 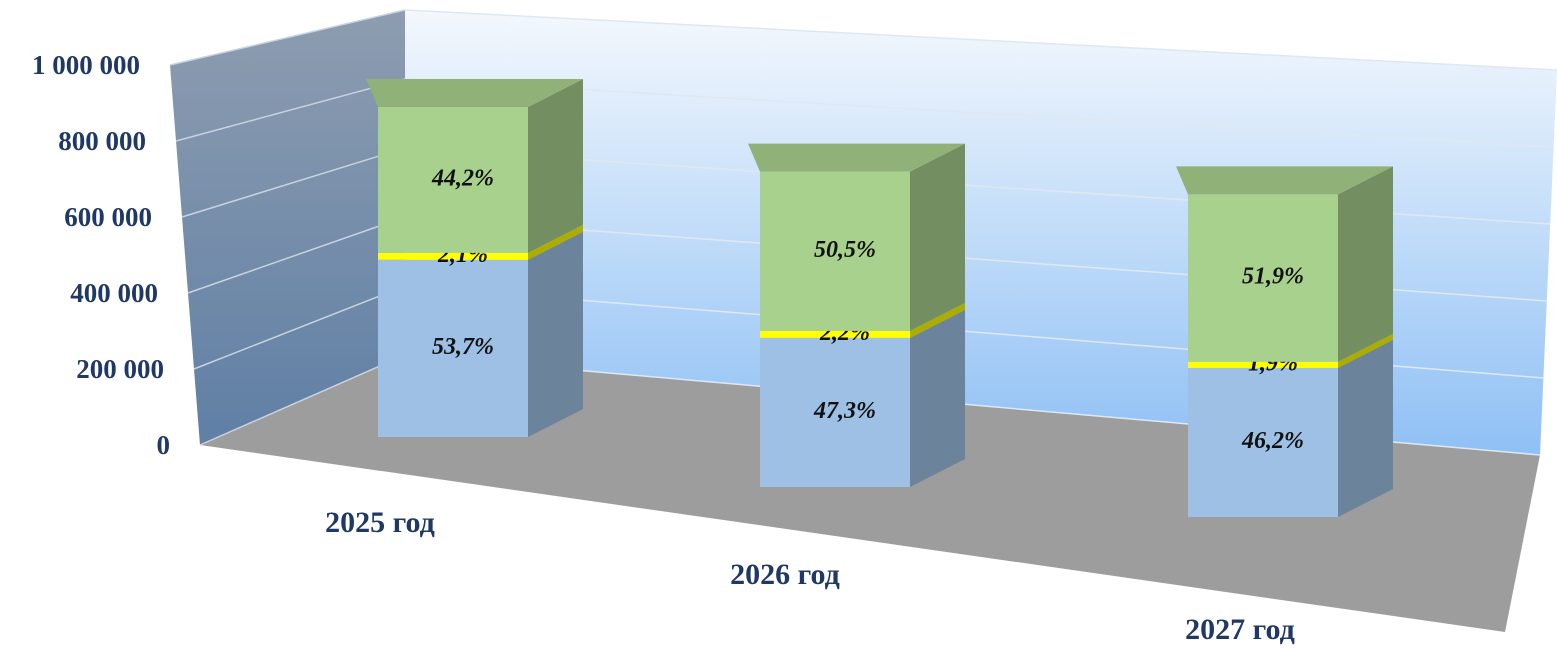 I want to click on y-tick-label: 600 000, so click(x=108, y=217).